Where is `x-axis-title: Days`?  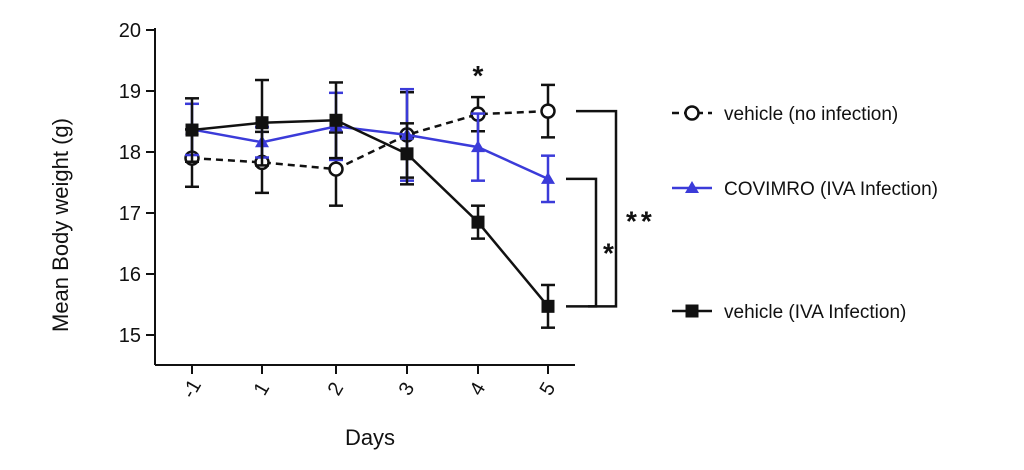
x-axis-title: Days is located at coordinates (370, 437).